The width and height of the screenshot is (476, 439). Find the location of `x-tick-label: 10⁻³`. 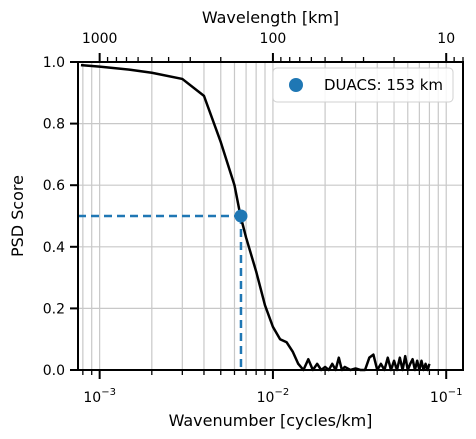

x-tick-label: 10⁻³ is located at coordinates (99, 396).